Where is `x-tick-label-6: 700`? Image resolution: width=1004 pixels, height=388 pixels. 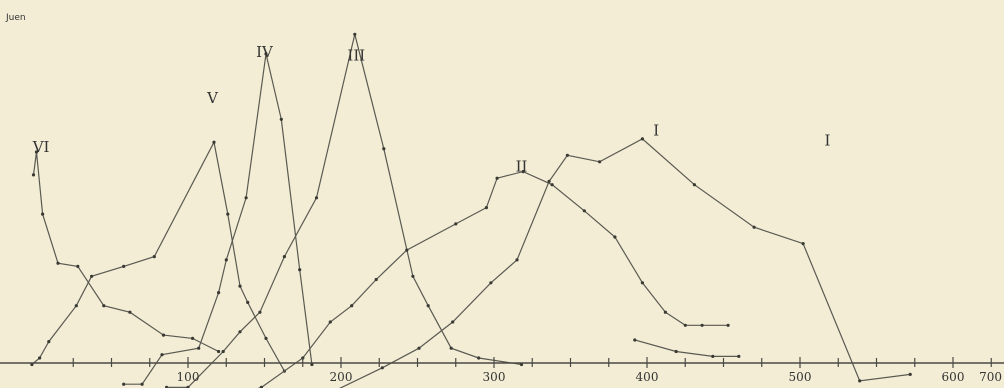 x-tick-label-6: 700 is located at coordinates (990, 377).